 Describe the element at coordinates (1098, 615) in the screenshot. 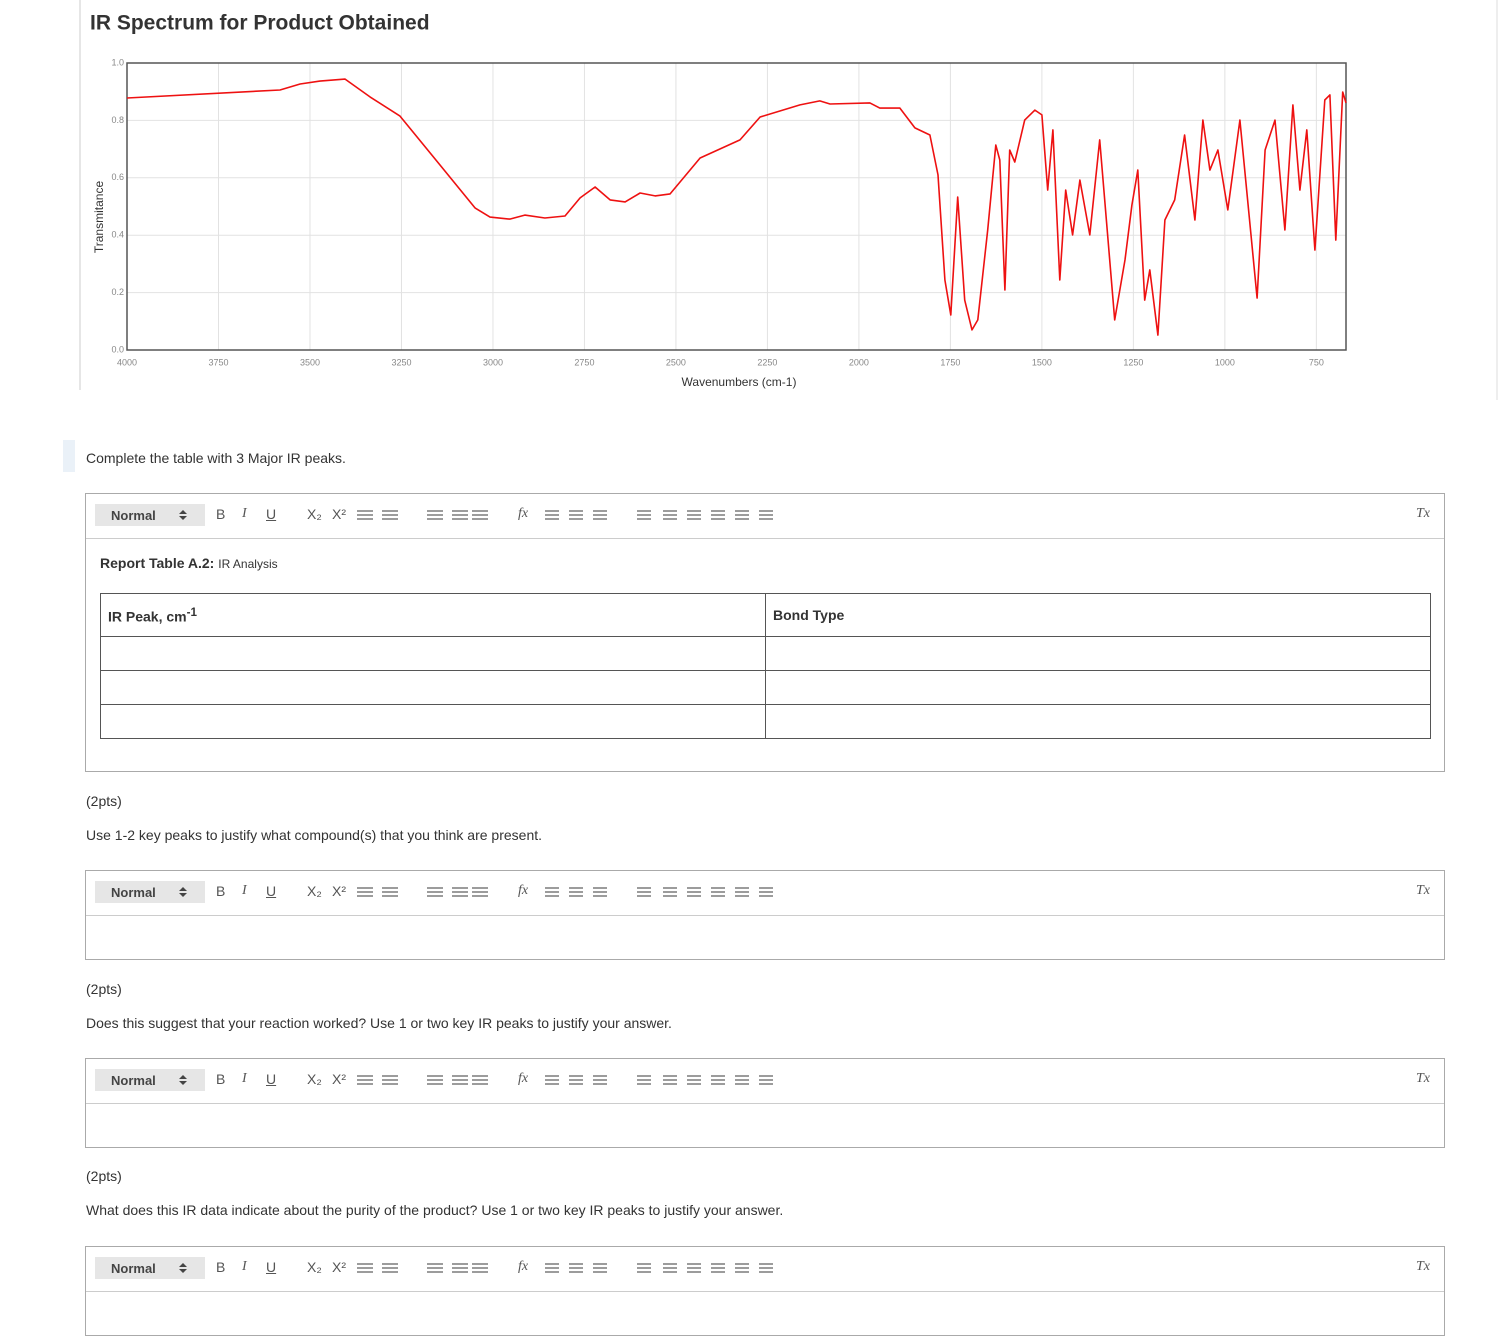

I see `header-cell: Bond Type` at that location.